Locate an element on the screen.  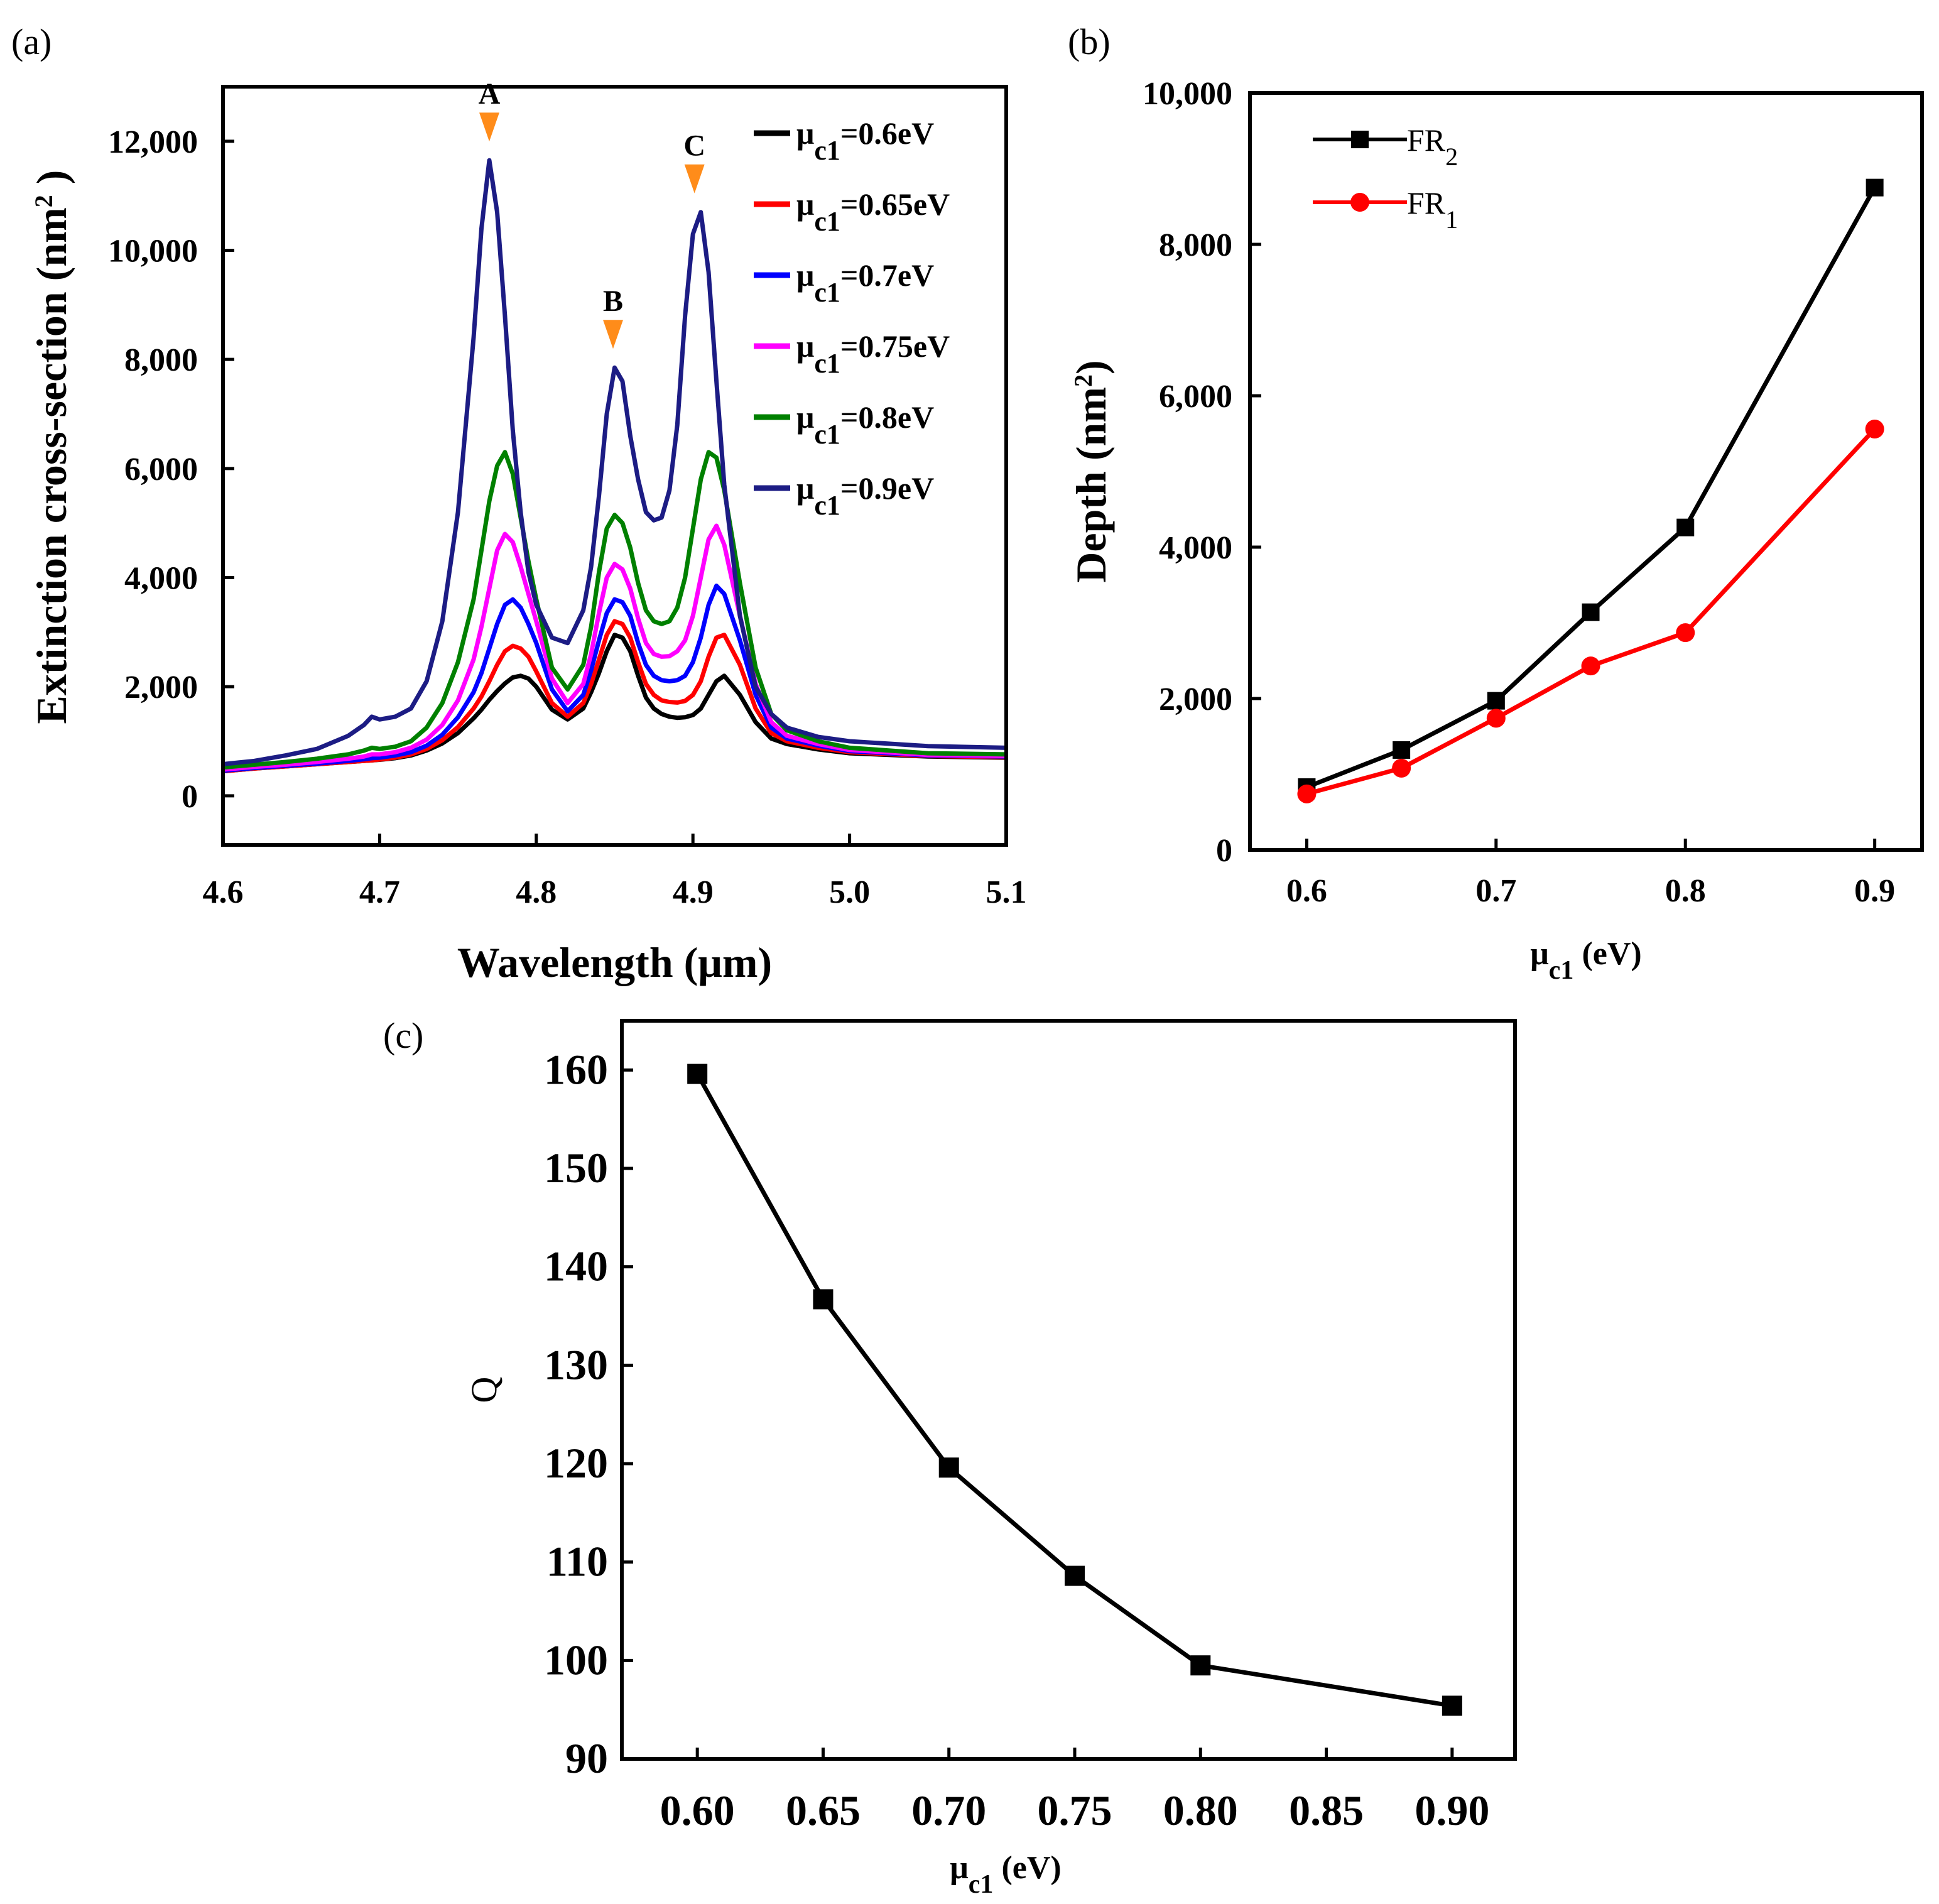
legend-label-main-1: μ is located at coordinates (805, 204).